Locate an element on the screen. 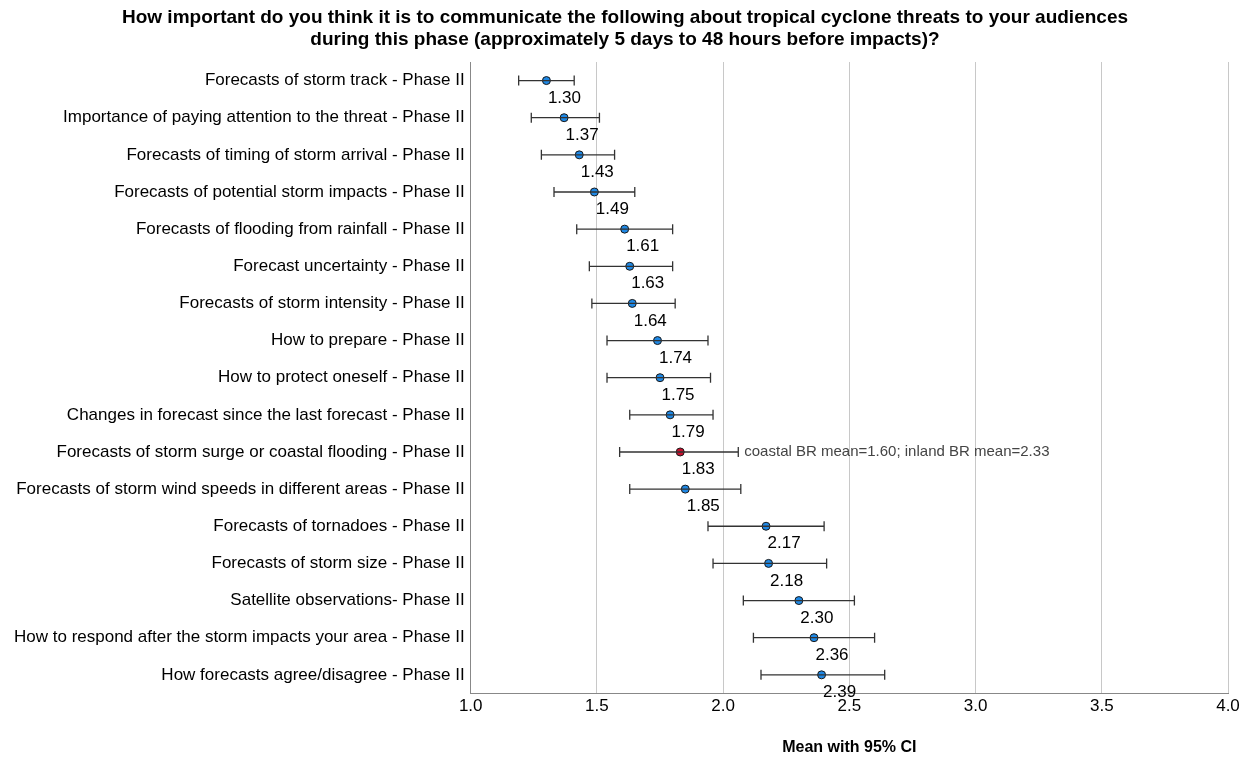 This screenshot has width=1250, height=767. data-label: 1.83 is located at coordinates (698, 469).